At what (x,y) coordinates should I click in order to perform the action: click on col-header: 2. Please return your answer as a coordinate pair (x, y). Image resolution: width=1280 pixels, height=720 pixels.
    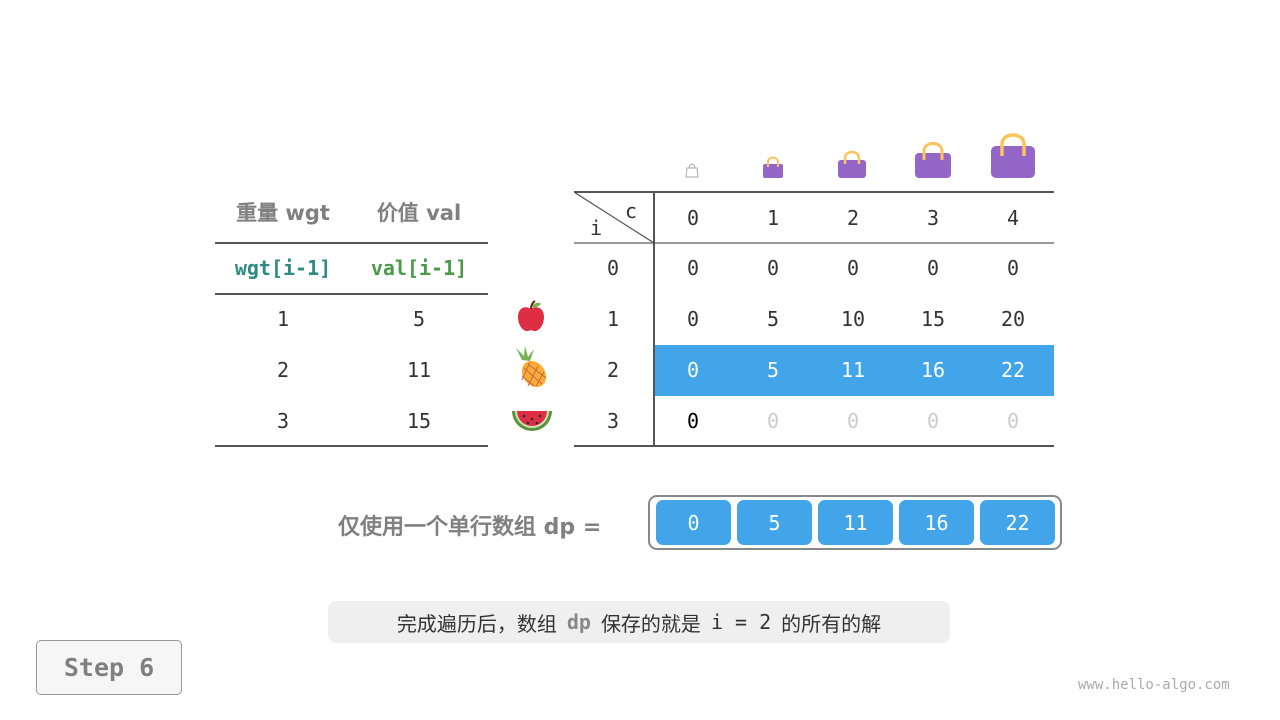
    Looking at the image, I should click on (853, 218).